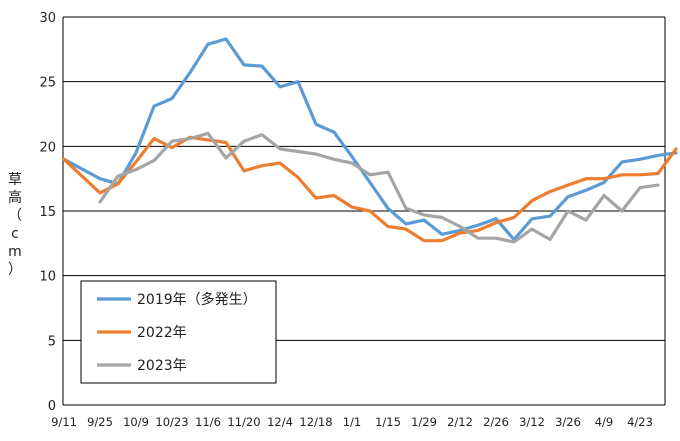  Describe the element at coordinates (162, 333) in the screenshot. I see `legend-label: 2022年` at that location.